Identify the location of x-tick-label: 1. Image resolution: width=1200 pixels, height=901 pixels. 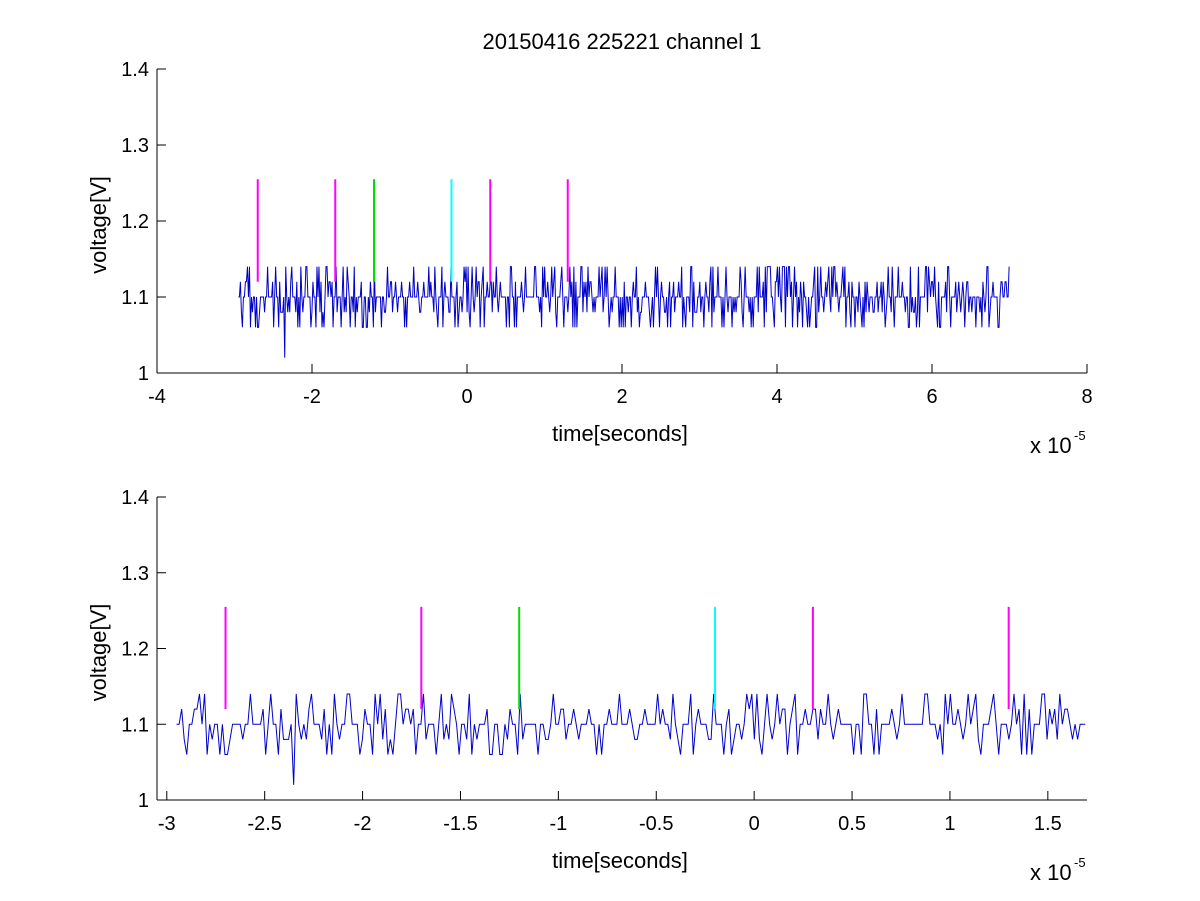
(949, 824).